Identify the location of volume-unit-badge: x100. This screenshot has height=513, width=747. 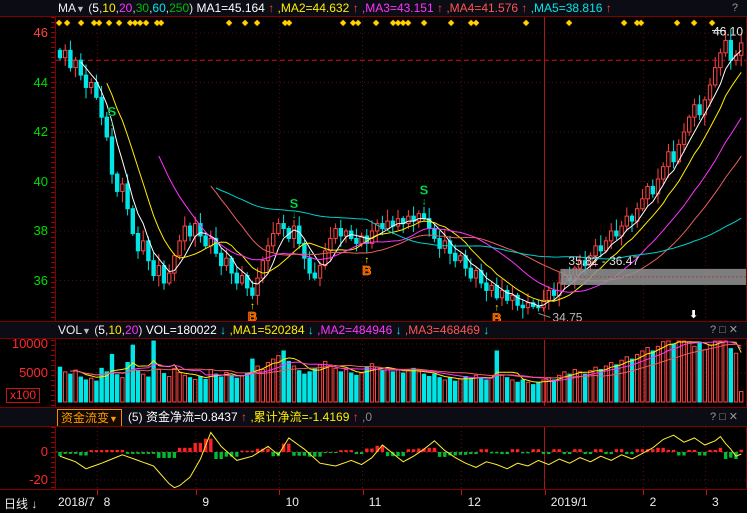
(23, 395).